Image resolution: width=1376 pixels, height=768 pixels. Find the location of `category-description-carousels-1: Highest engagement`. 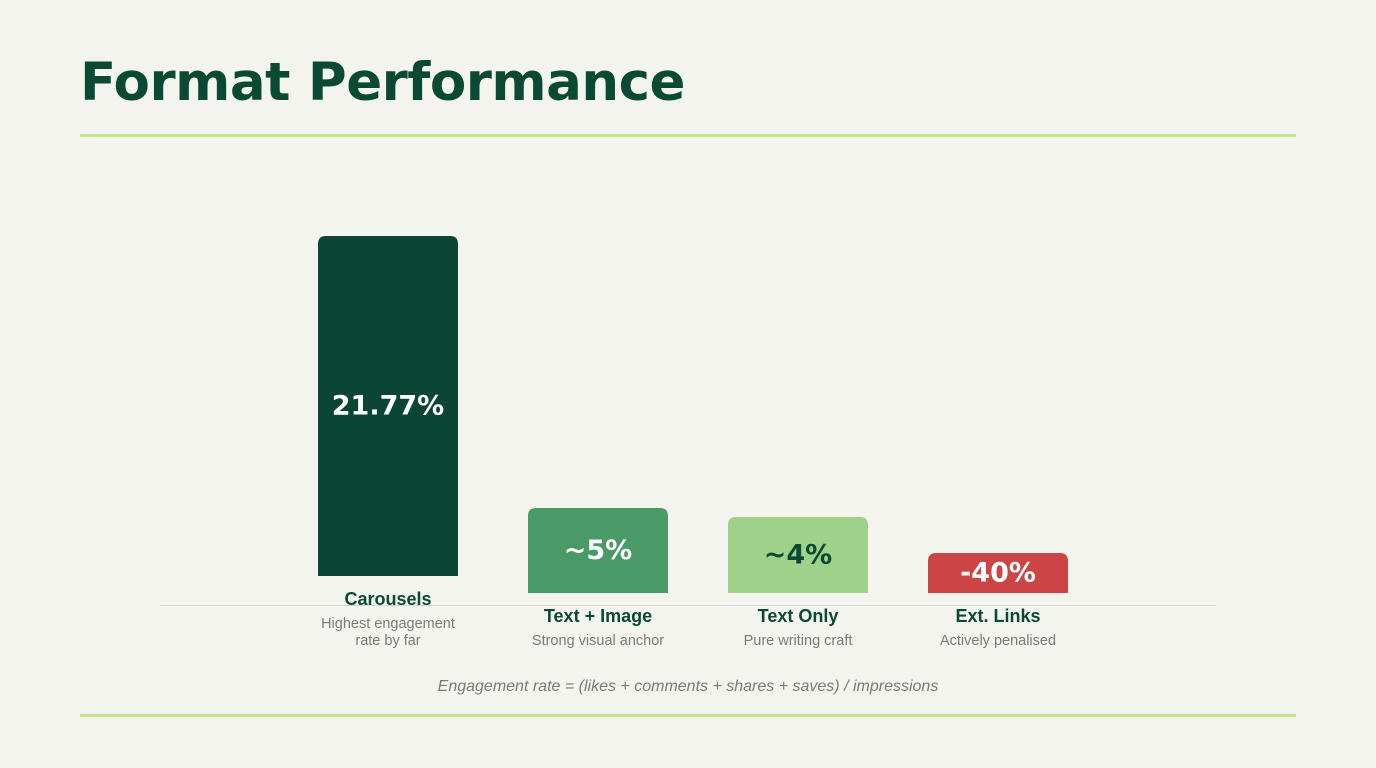

category-description-carousels-1: Highest engagement is located at coordinates (388, 624).